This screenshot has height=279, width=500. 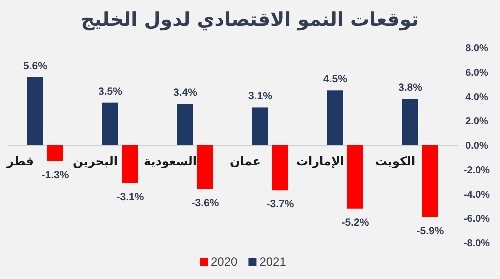 What do you see at coordinates (95, 161) in the screenshot?
I see `x-tick-label: البحرين` at bounding box center [95, 161].